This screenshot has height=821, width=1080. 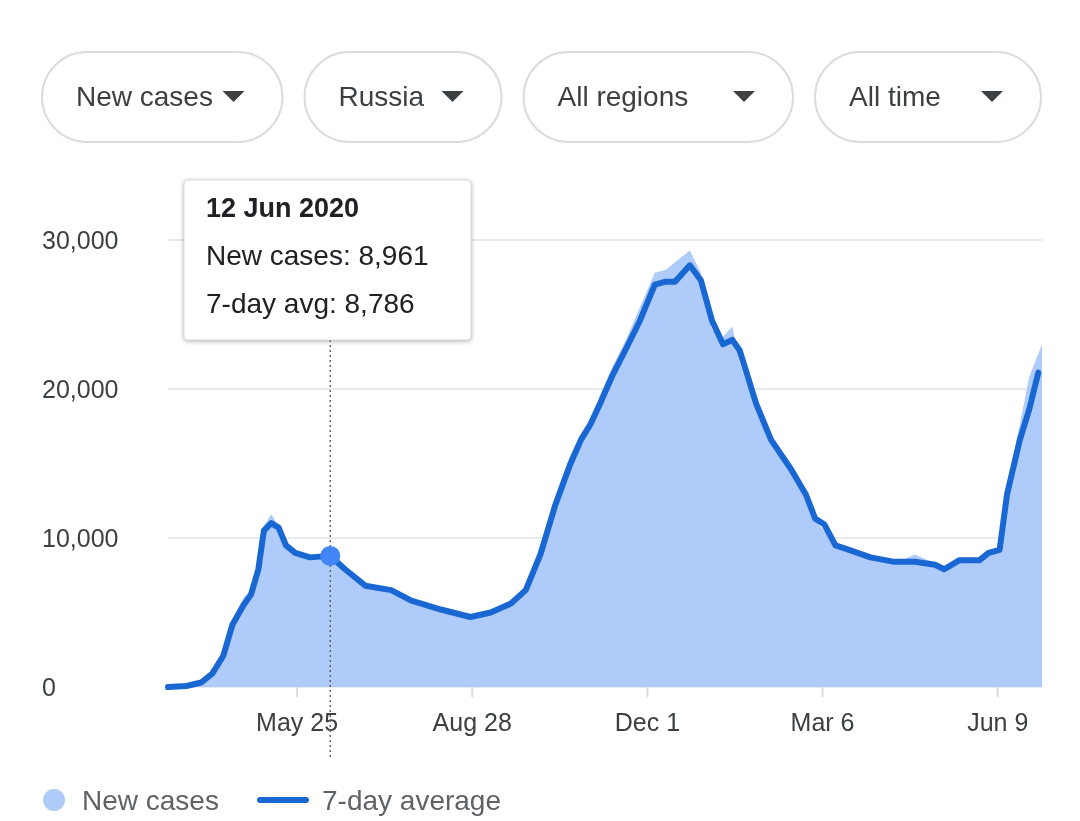 What do you see at coordinates (895, 96) in the screenshot?
I see `text: All time` at bounding box center [895, 96].